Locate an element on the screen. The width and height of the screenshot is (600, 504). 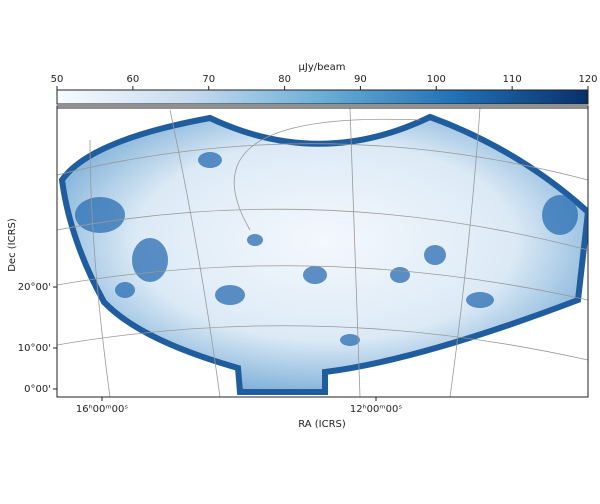
y-tick-label: 10°00' is located at coordinates (34, 348).